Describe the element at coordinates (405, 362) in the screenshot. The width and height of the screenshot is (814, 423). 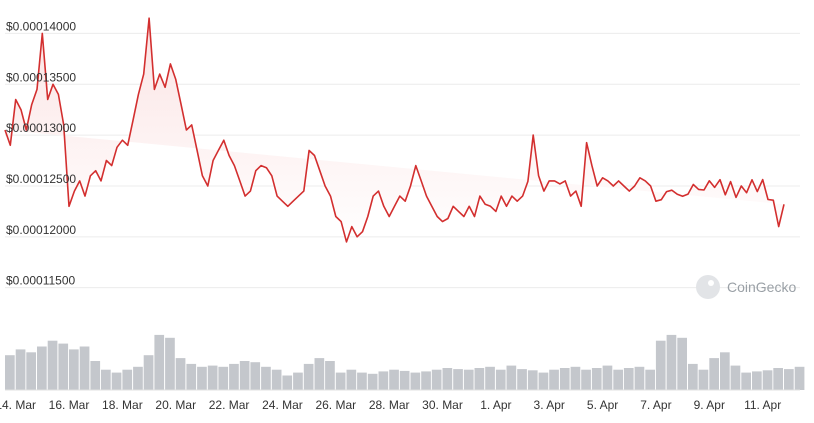
I see `volume-series` at that location.